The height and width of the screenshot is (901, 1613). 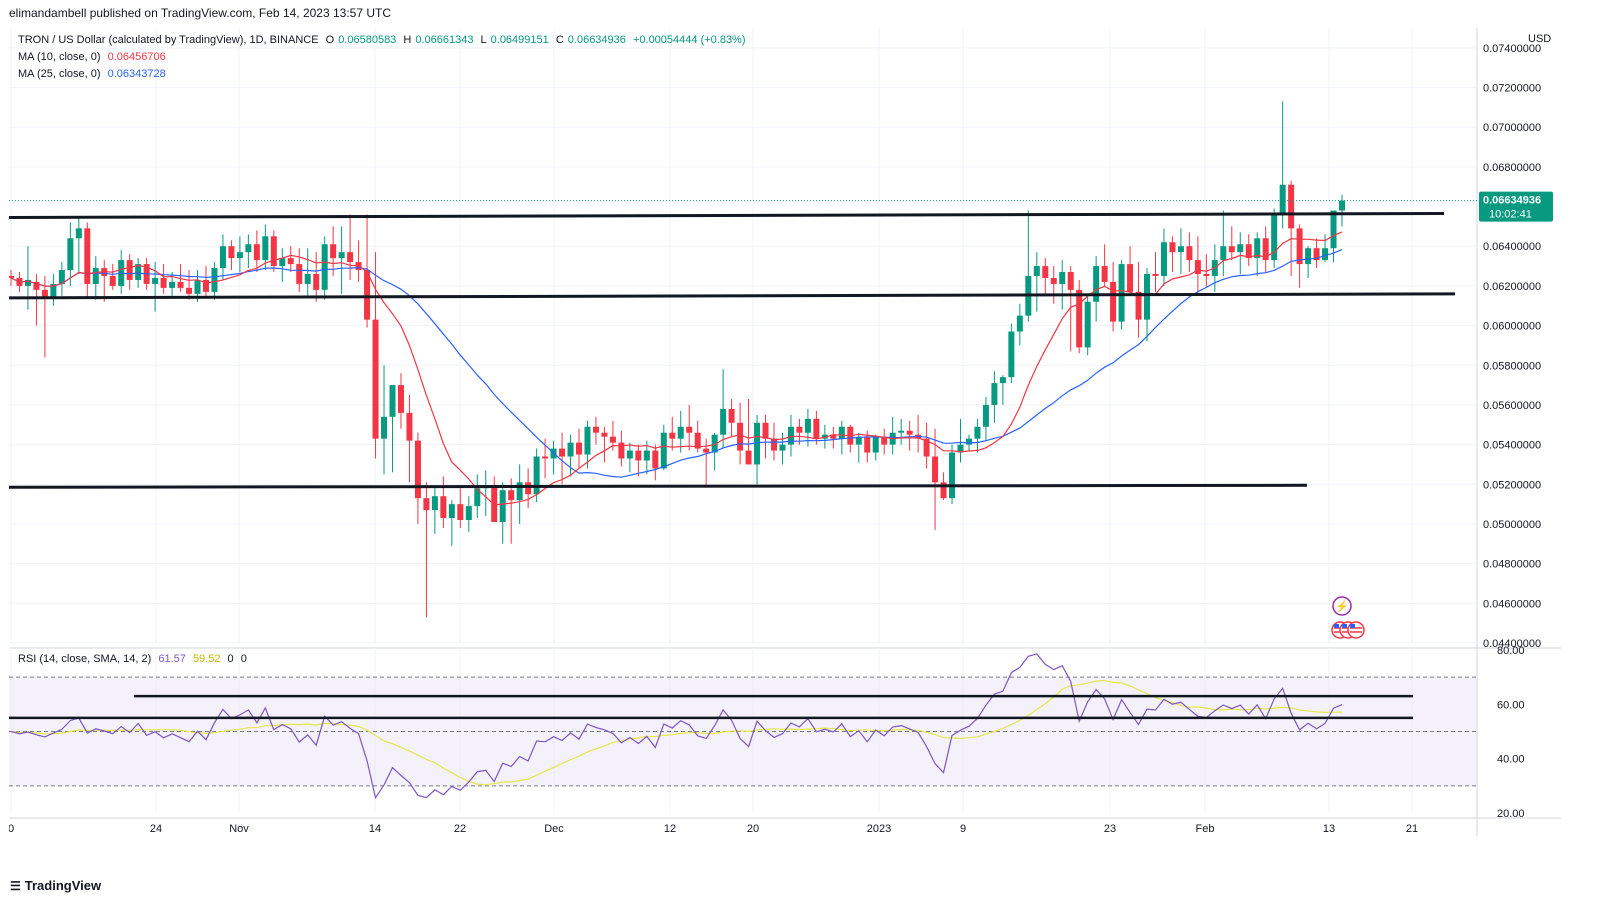 I want to click on ma10-legend: MA (10, close, 0) 0.06456706, so click(x=94, y=57).